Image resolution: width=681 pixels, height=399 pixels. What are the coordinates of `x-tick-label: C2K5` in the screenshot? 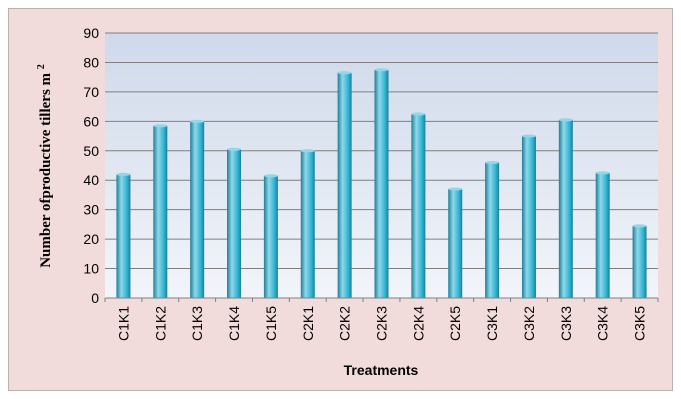 It's located at (455, 323).